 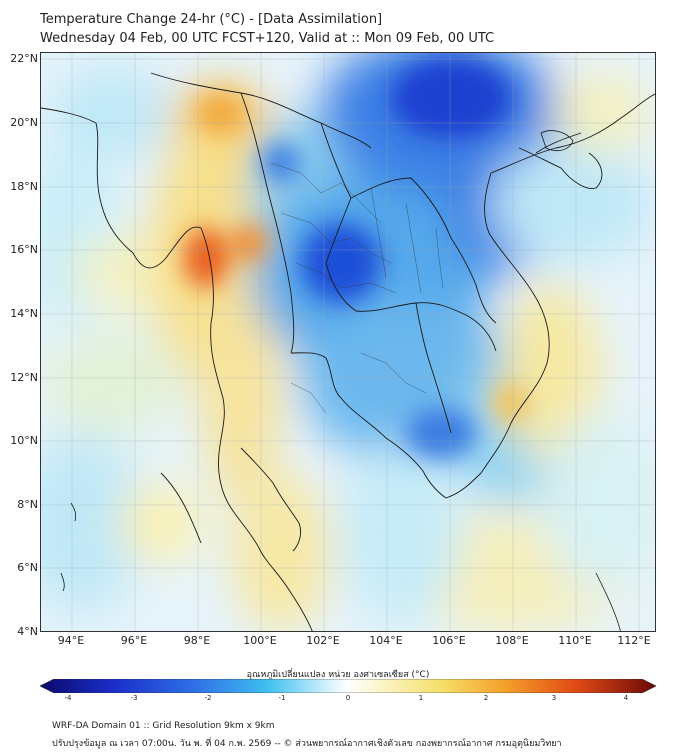 What do you see at coordinates (421, 698) in the screenshot?
I see `colorbar-tick: 1` at bounding box center [421, 698].